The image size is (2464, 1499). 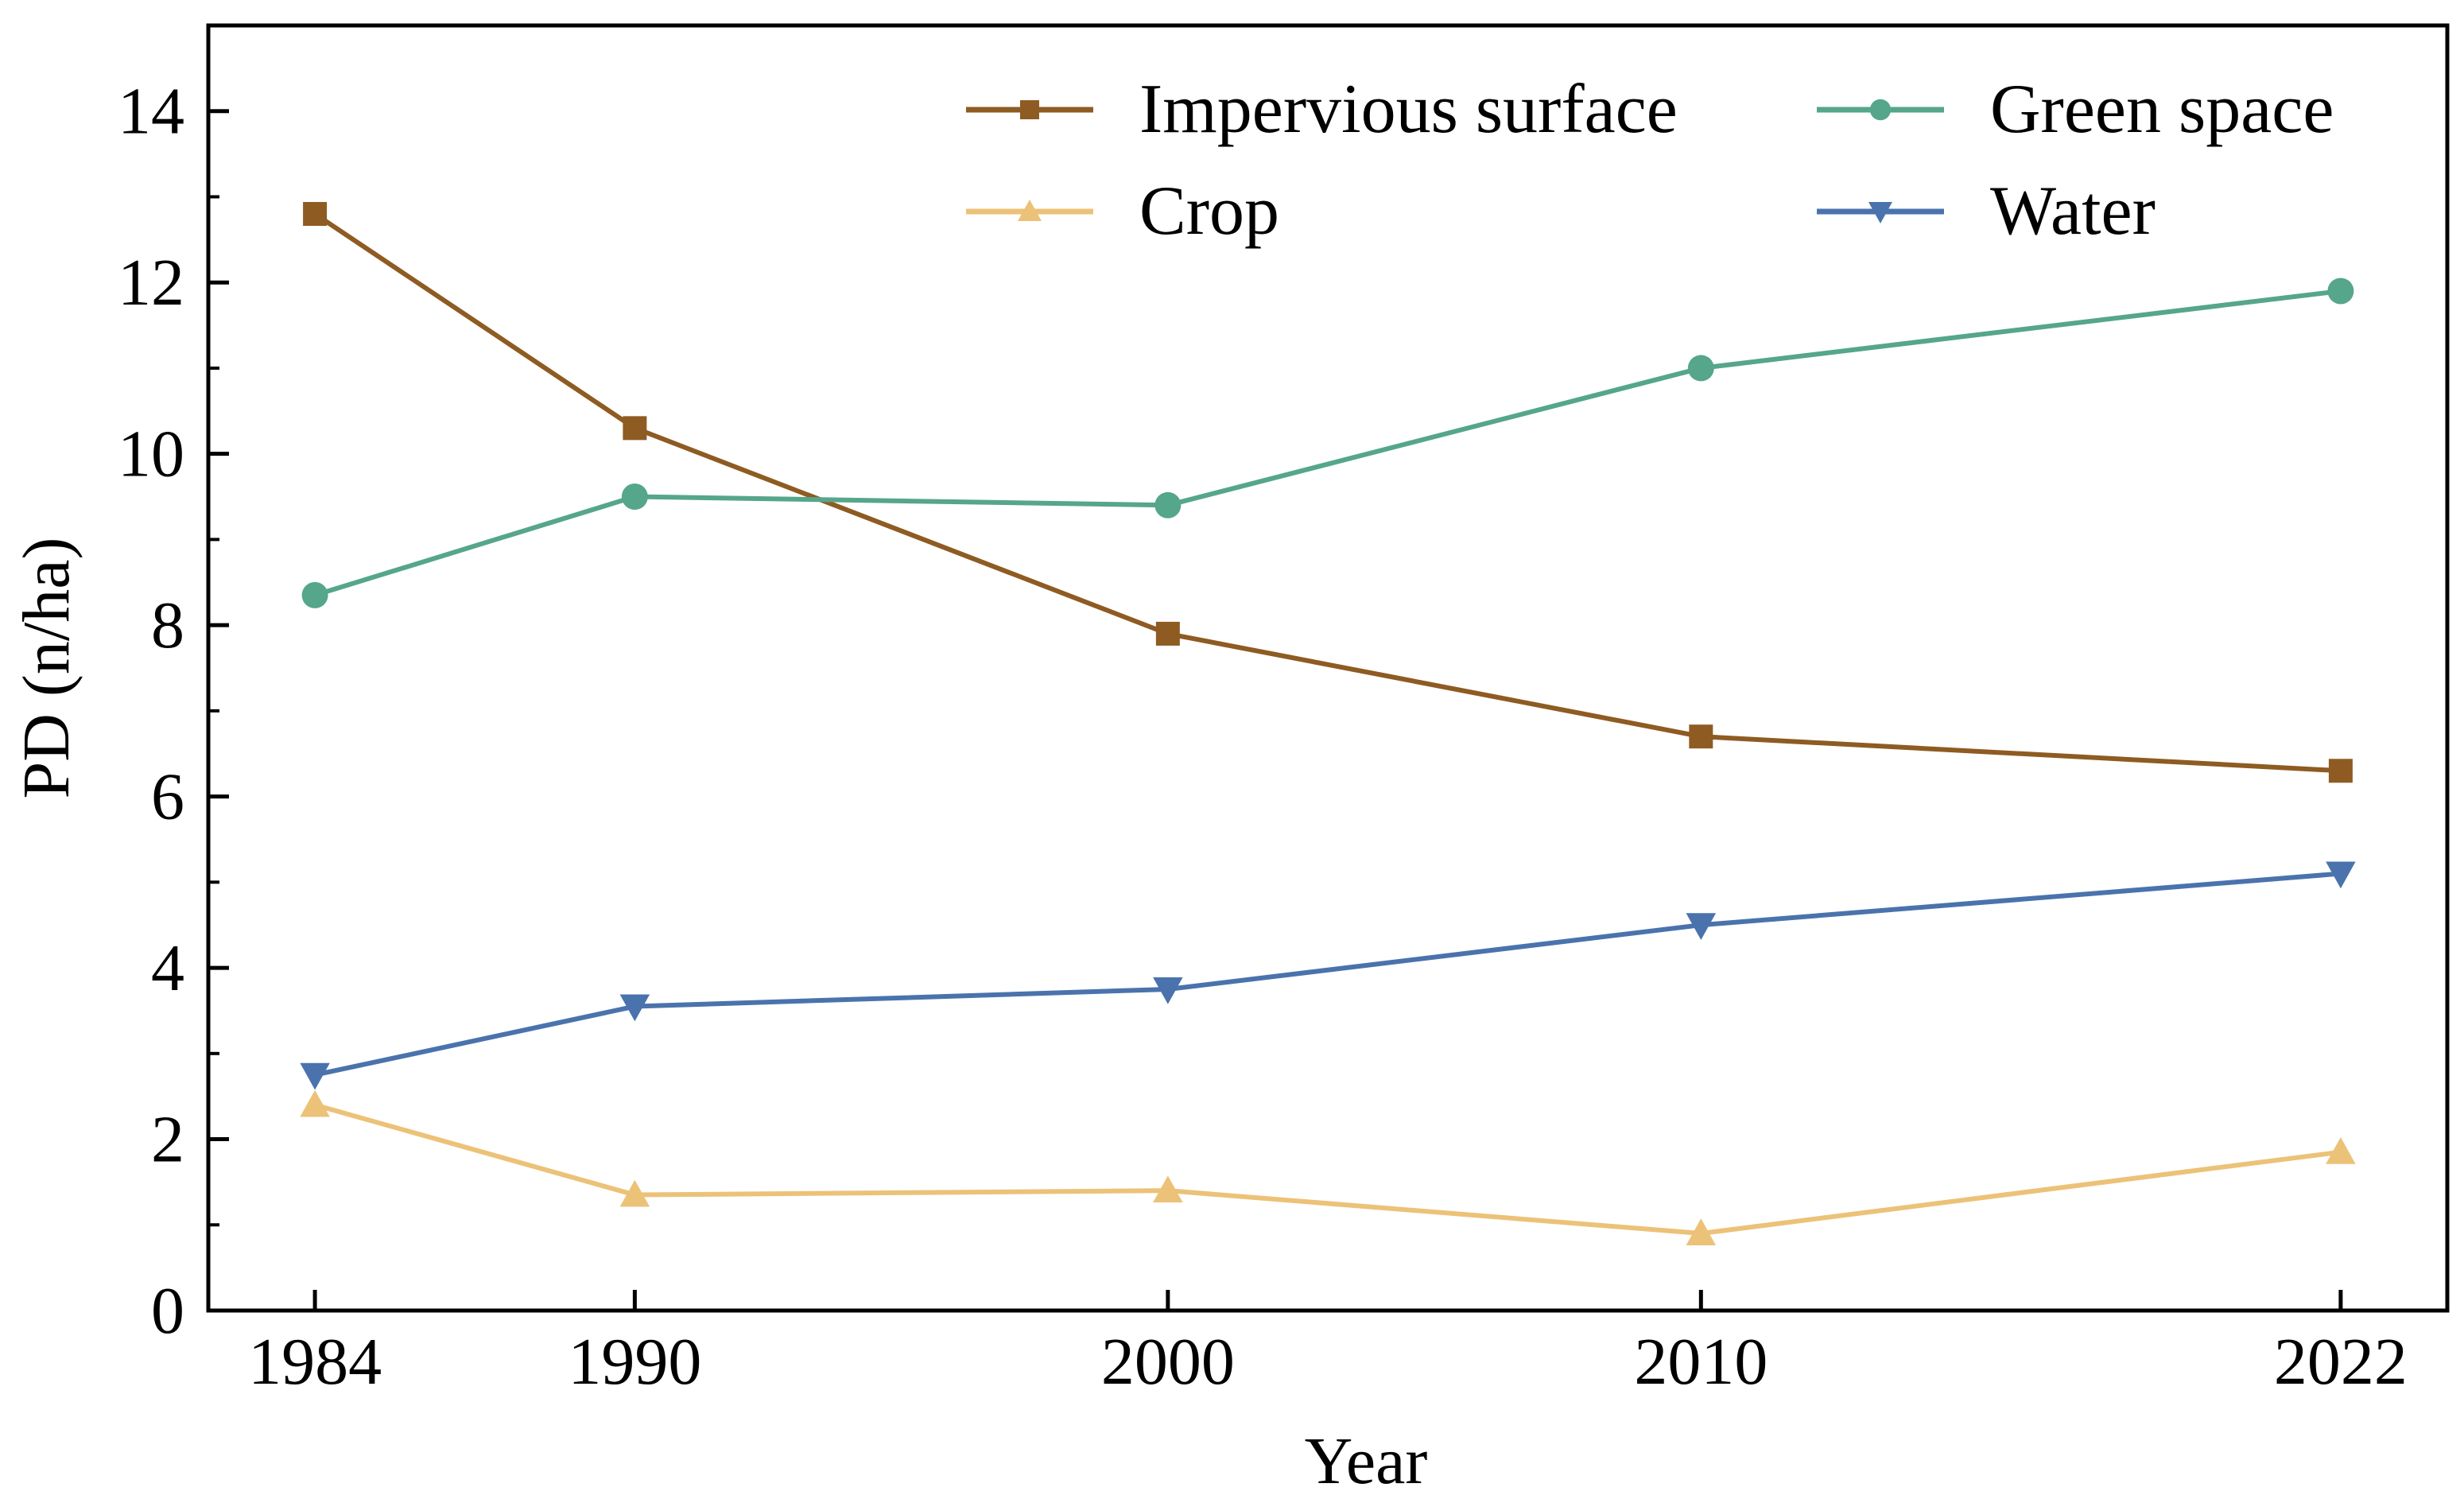 I want to click on legend-entry-impervious-surface: Impervious surface, so click(x=1322, y=109).